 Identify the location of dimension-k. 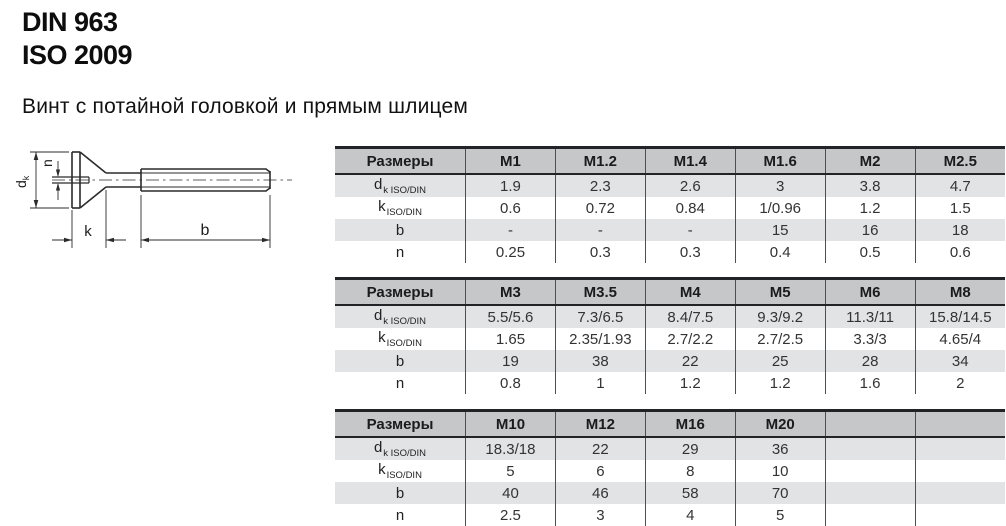
(89, 219).